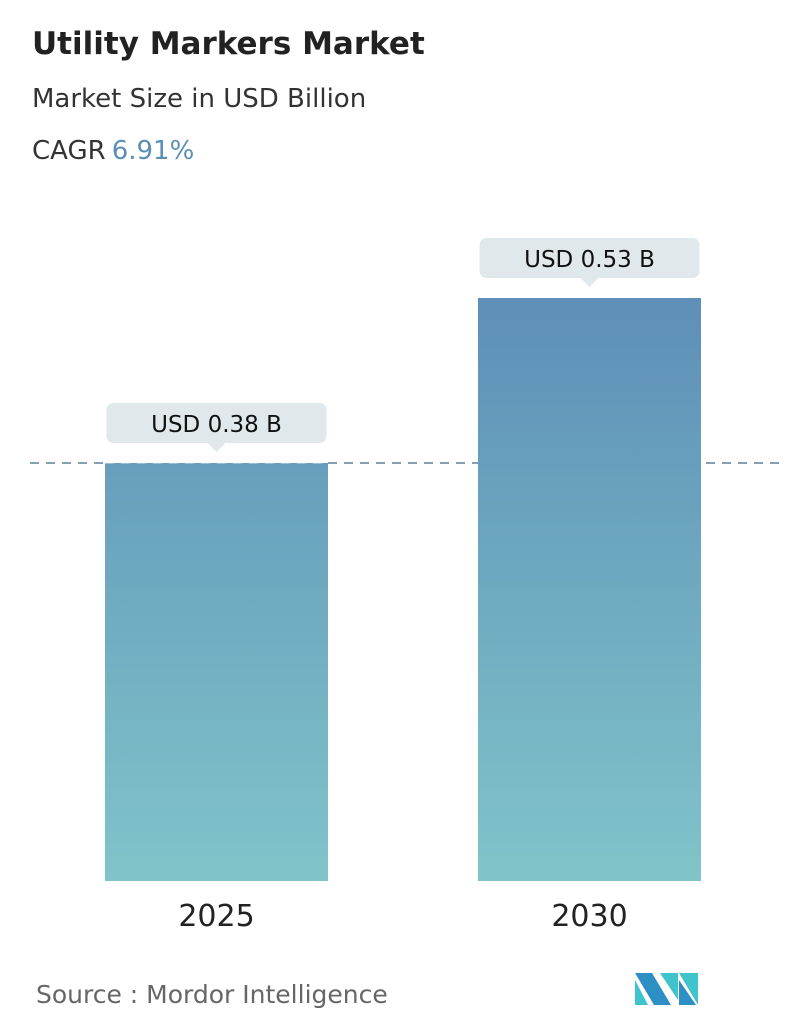  I want to click on data-label: USD 0.38 B, so click(216, 425).